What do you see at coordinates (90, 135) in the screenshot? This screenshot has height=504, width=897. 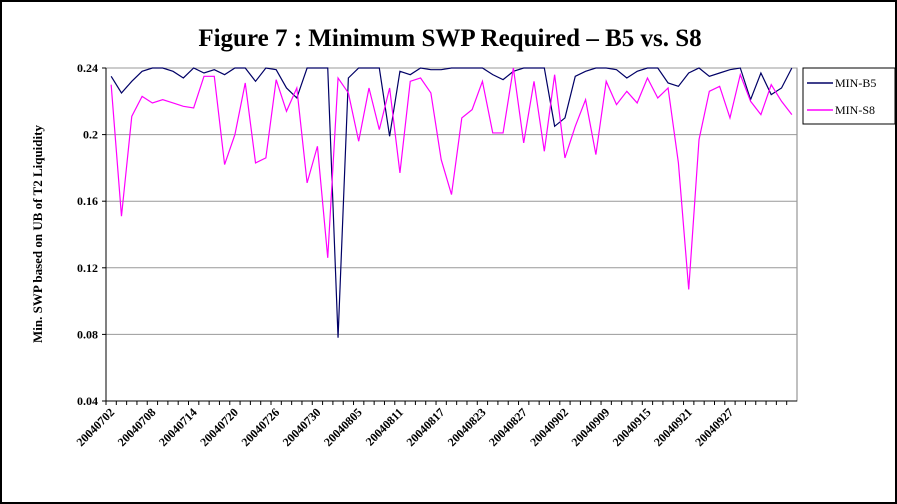 I see `y-tick-label: 0.2` at bounding box center [90, 135].